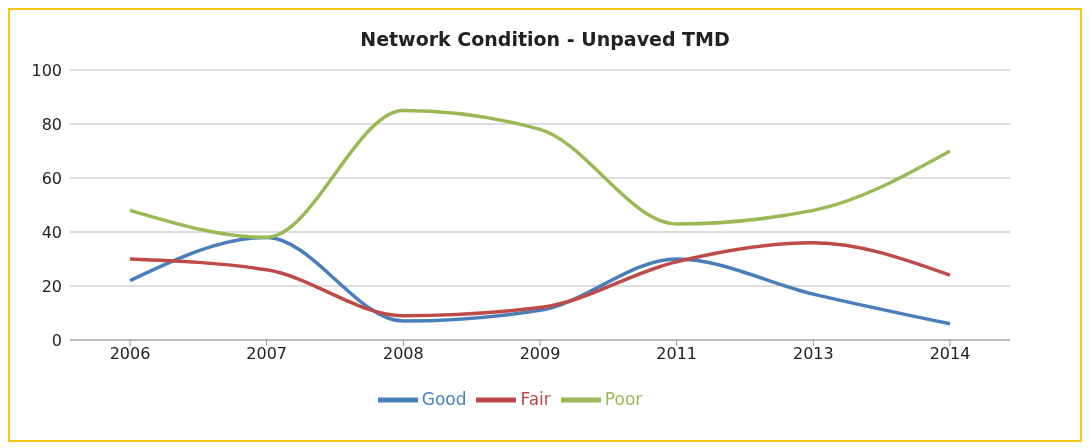  What do you see at coordinates (444, 399) in the screenshot?
I see `legend-label: Good` at bounding box center [444, 399].